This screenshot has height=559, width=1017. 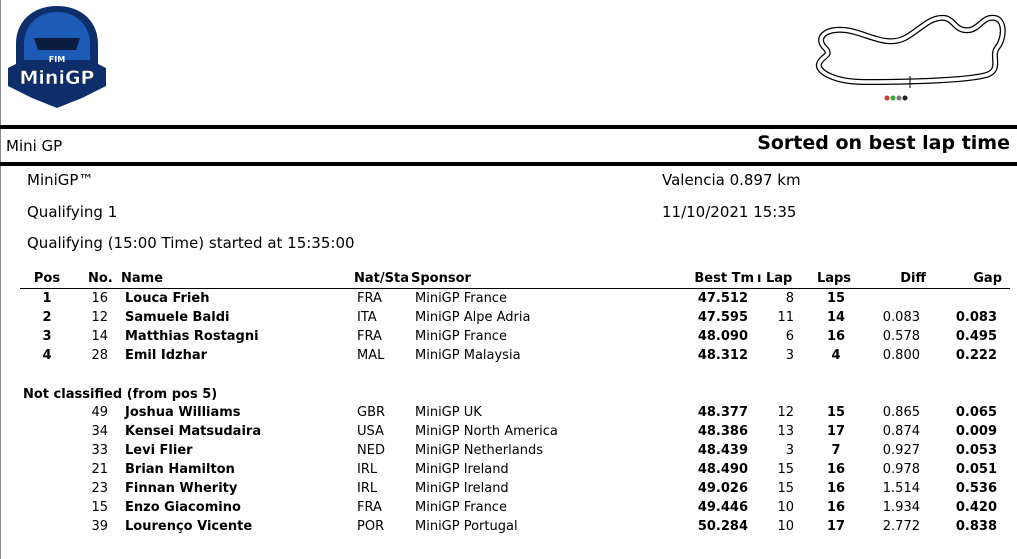 I want to click on cell-gap: 0.420, so click(x=976, y=507).